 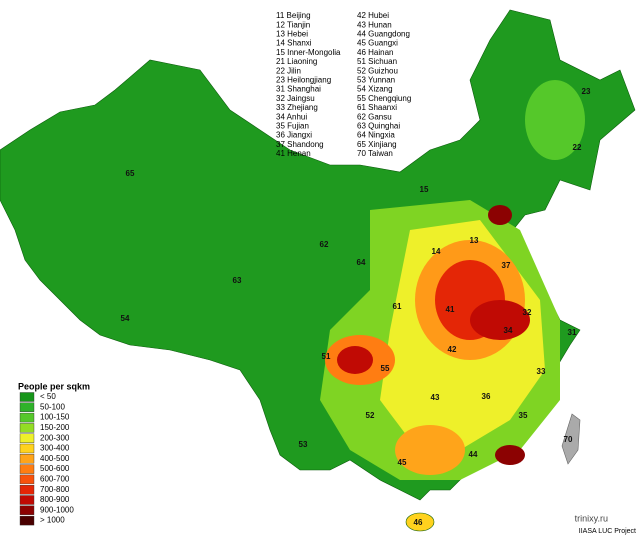 What do you see at coordinates (435, 397) in the screenshot?
I see `province-code: 43` at bounding box center [435, 397].